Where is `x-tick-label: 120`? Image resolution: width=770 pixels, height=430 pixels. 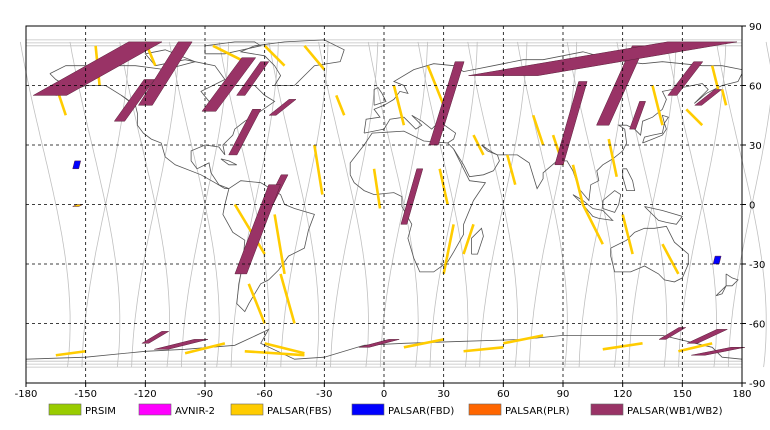 x-tick-label: 120 is located at coordinates (622, 394).